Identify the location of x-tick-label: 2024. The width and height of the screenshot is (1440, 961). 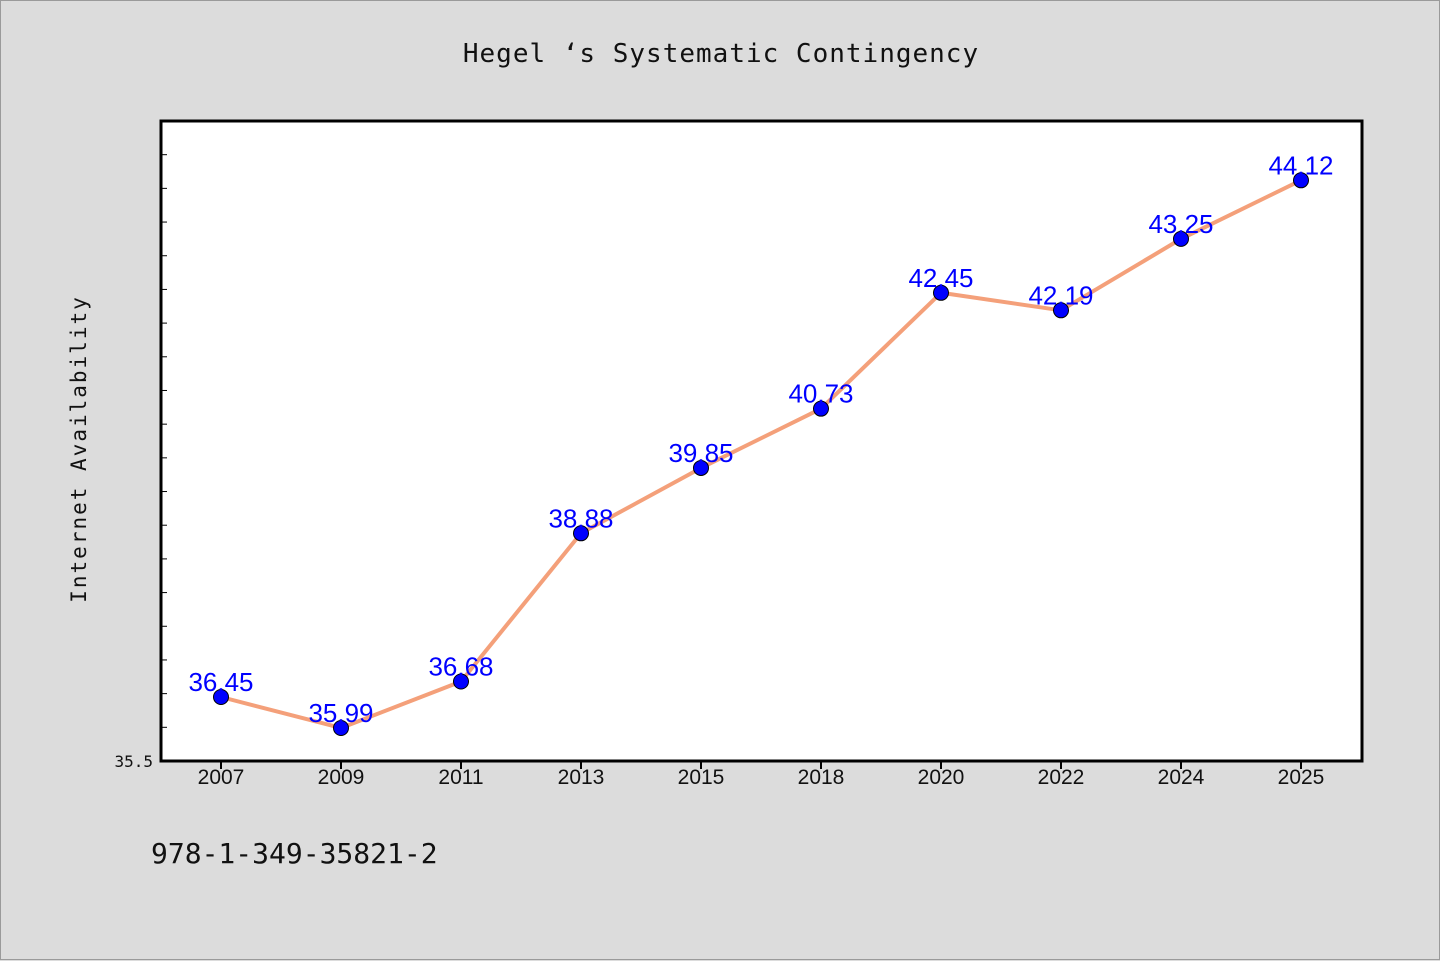
(1181, 777).